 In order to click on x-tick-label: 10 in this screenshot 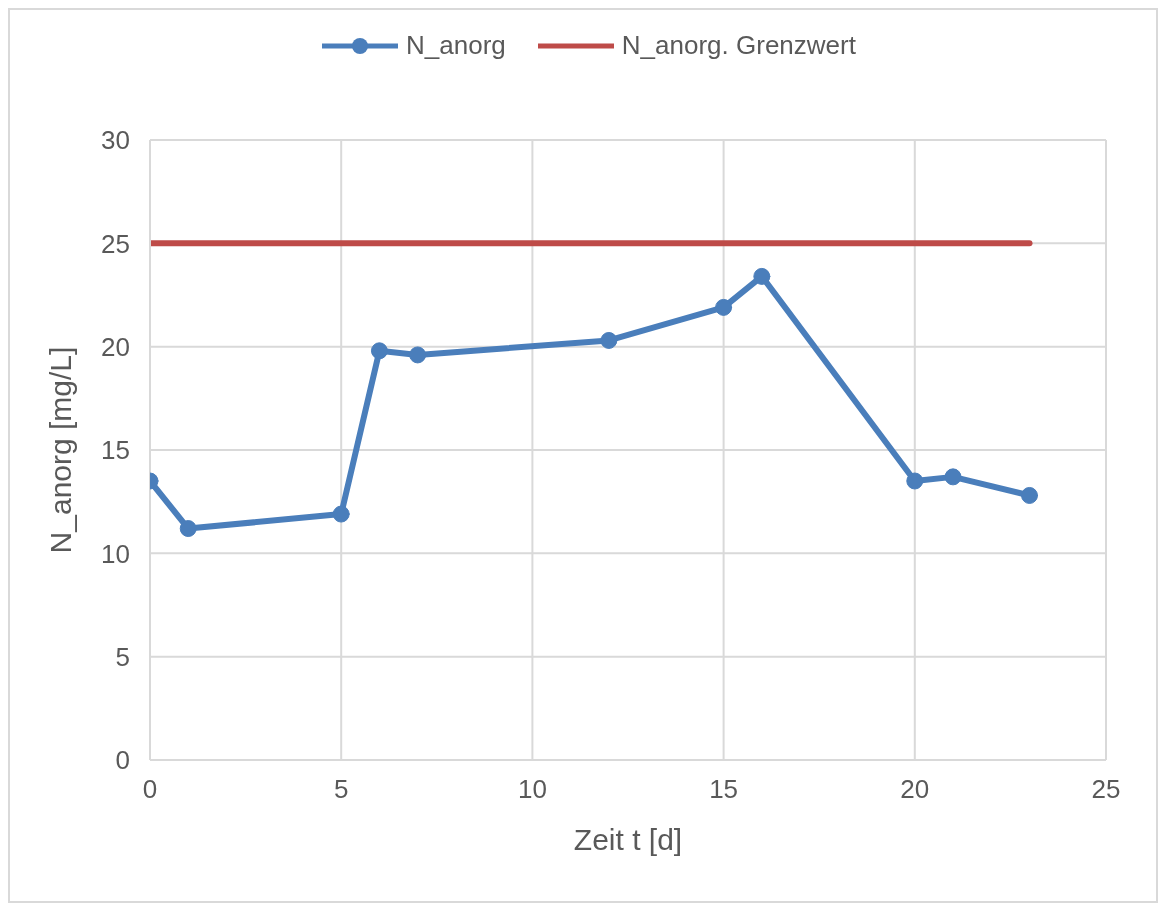, I will do `click(532, 789)`.